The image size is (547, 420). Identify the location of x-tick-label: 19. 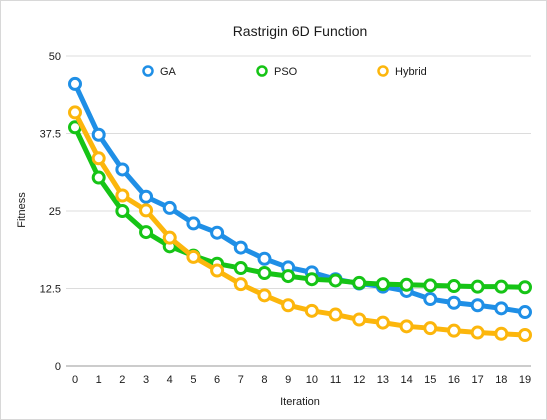
(525, 380).